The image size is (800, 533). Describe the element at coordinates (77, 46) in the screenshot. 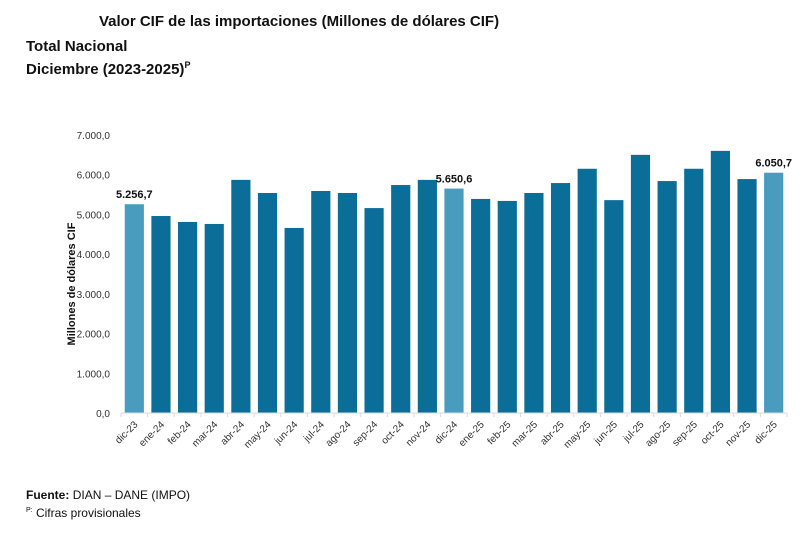

I see `chart-subtitle: Total Nacional` at that location.